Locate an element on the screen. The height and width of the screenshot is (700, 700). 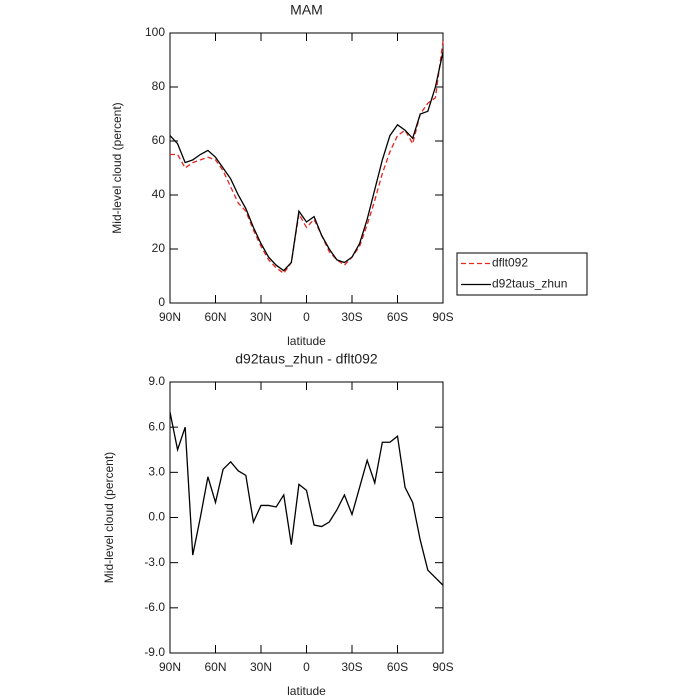
y-tick-label: 3.0 is located at coordinates (156, 472).